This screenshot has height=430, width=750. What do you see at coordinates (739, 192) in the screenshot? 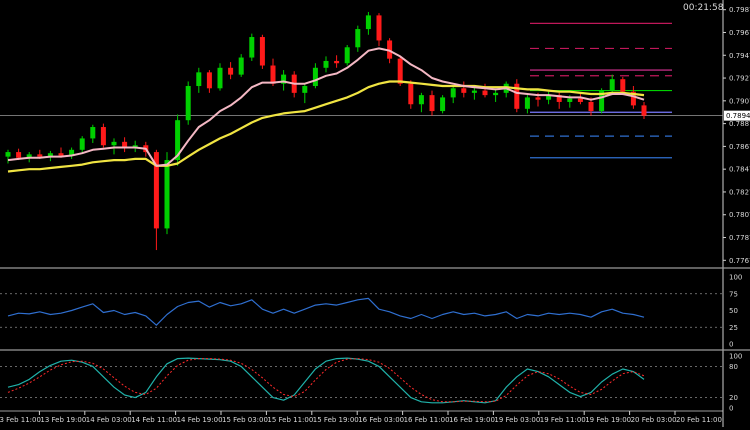
I see `price-tick-label: 0.7827` at bounding box center [739, 192].